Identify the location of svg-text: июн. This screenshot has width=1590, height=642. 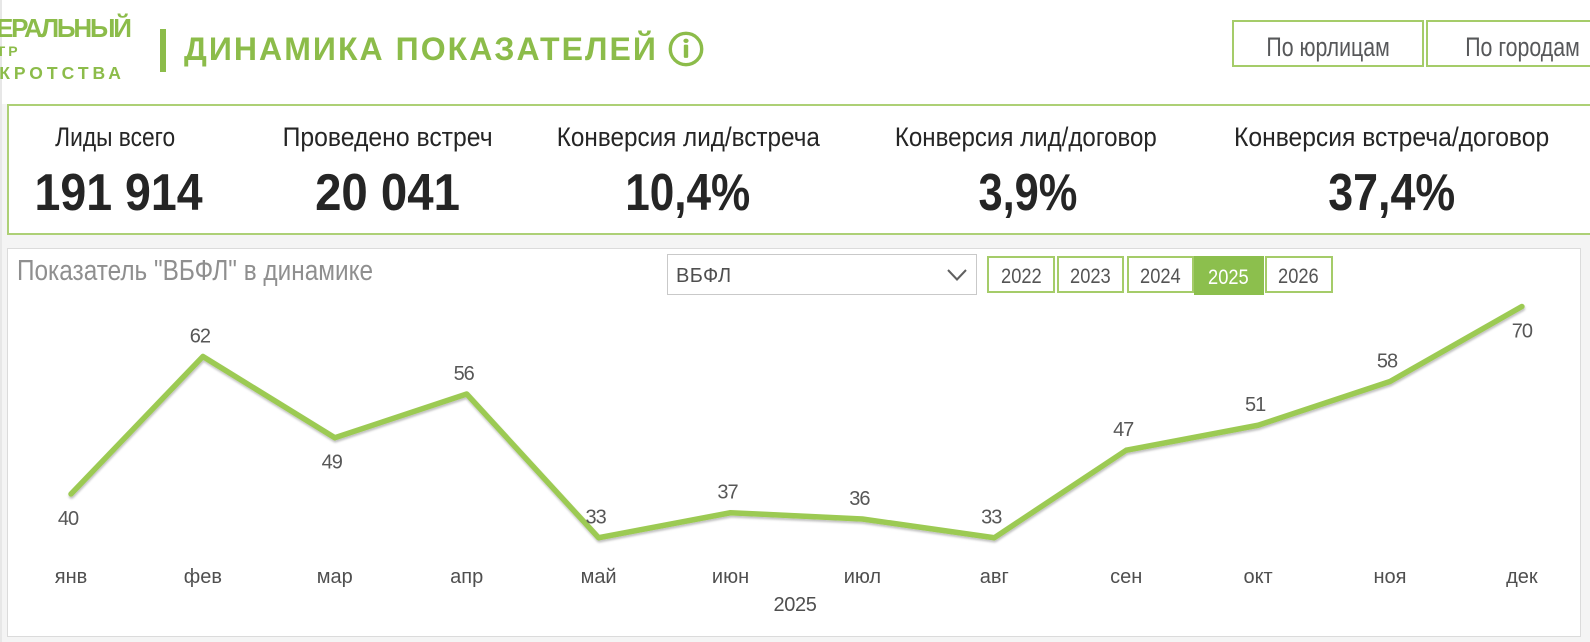
(730, 577).